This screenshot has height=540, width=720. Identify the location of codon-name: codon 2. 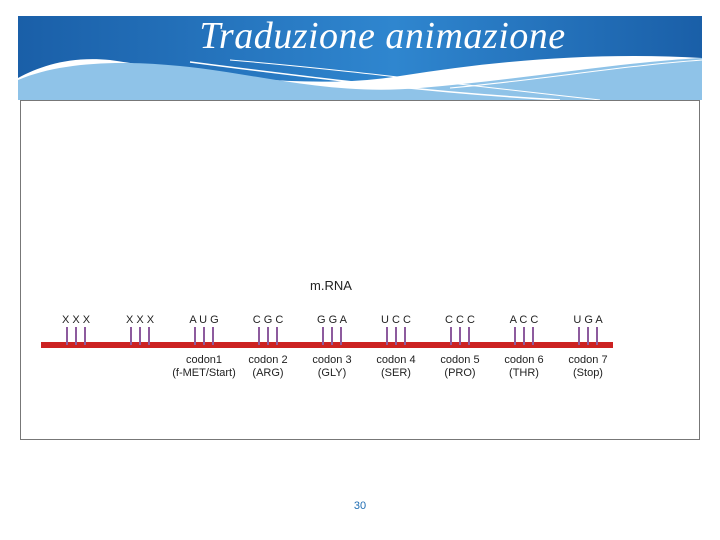
(267, 360).